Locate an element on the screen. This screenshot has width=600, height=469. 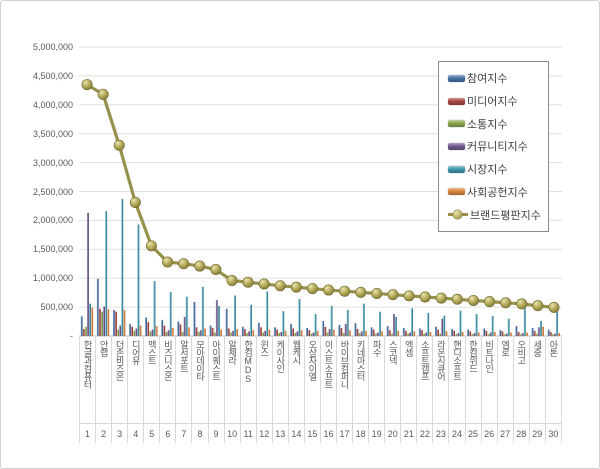
category-number-cell: 12 is located at coordinates (263, 433).